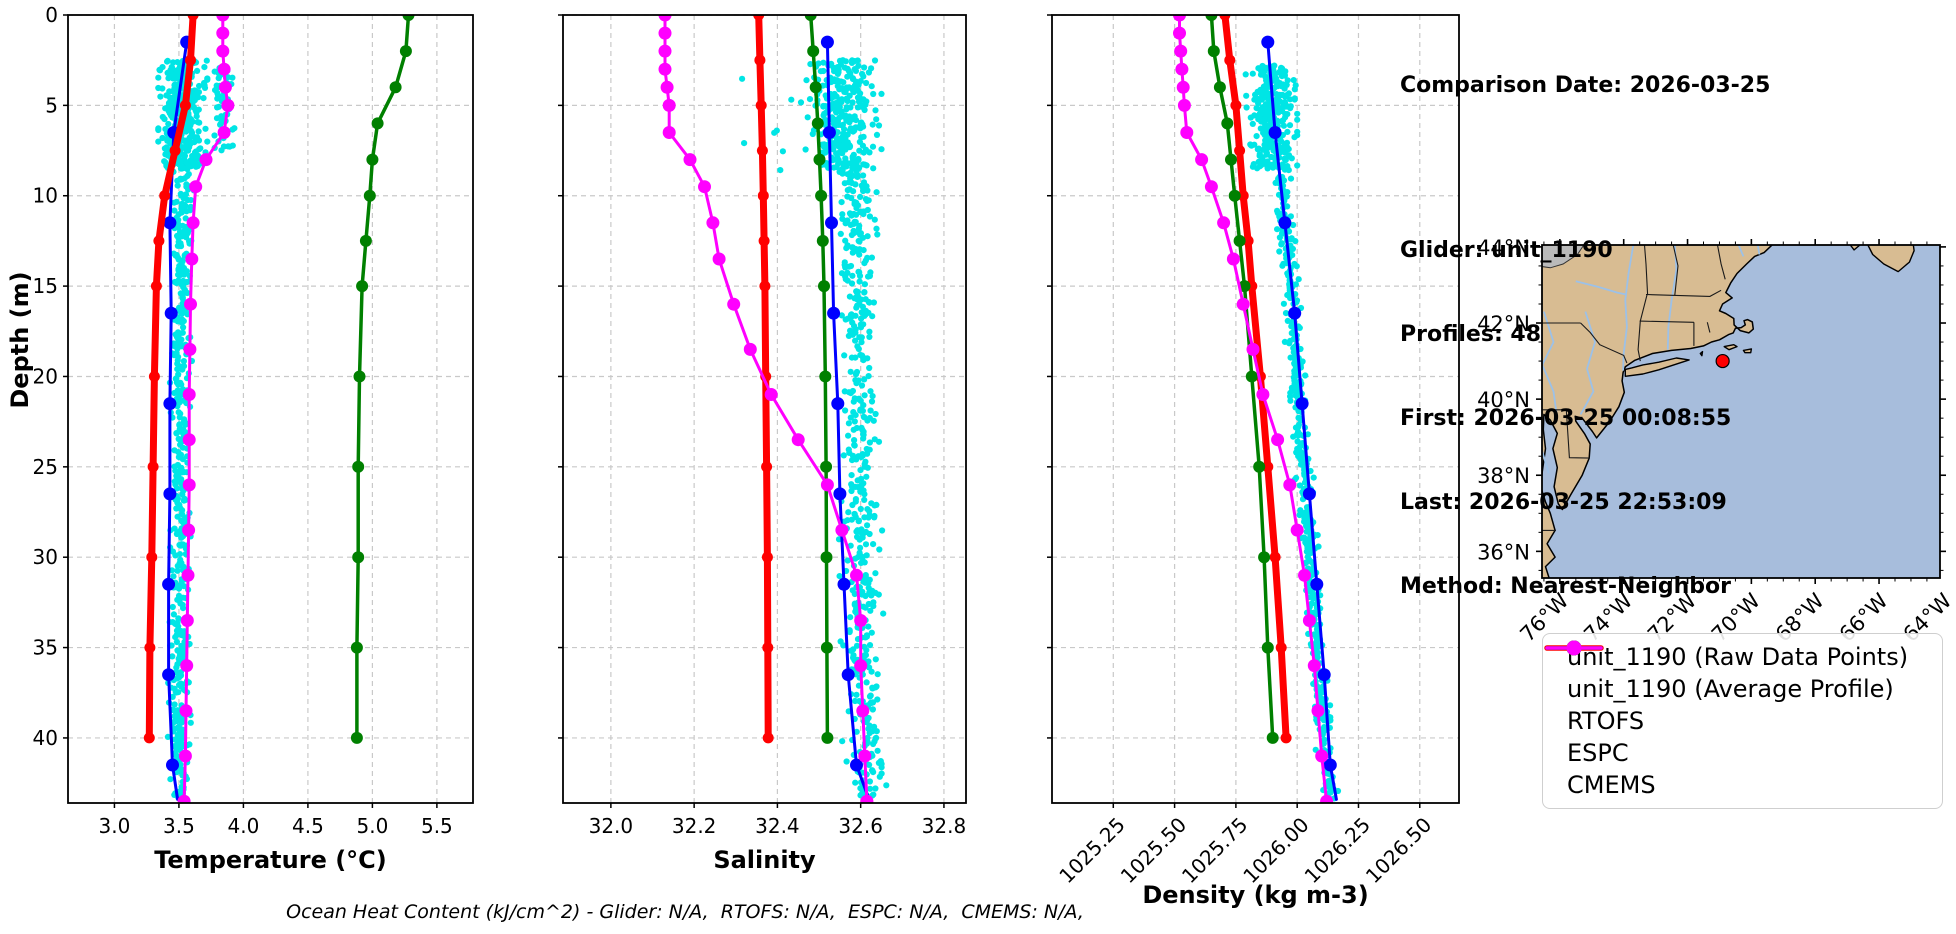  What do you see at coordinates (45, 648) in the screenshot?
I see `svg-text: 35` at bounding box center [45, 648].